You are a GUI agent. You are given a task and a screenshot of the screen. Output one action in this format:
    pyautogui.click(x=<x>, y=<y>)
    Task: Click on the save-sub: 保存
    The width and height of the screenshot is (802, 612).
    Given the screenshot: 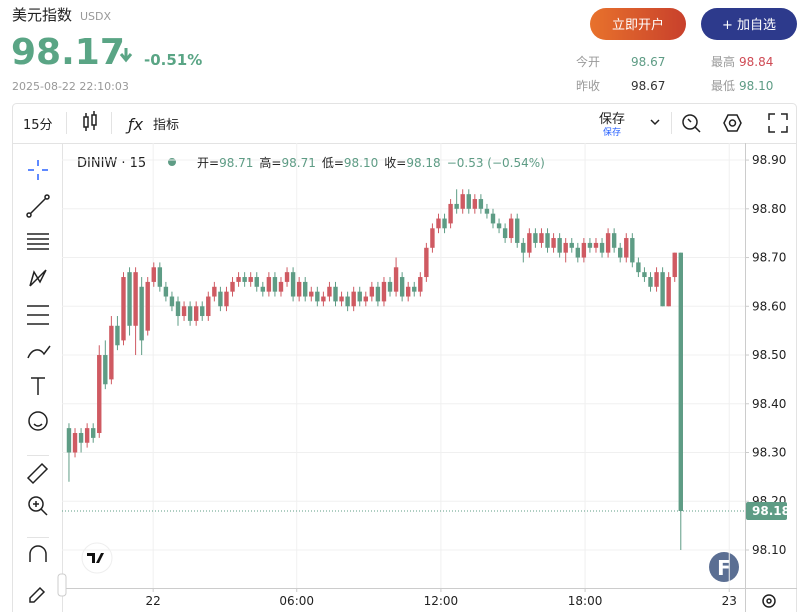 What is the action you would take?
    pyautogui.click(x=612, y=132)
    